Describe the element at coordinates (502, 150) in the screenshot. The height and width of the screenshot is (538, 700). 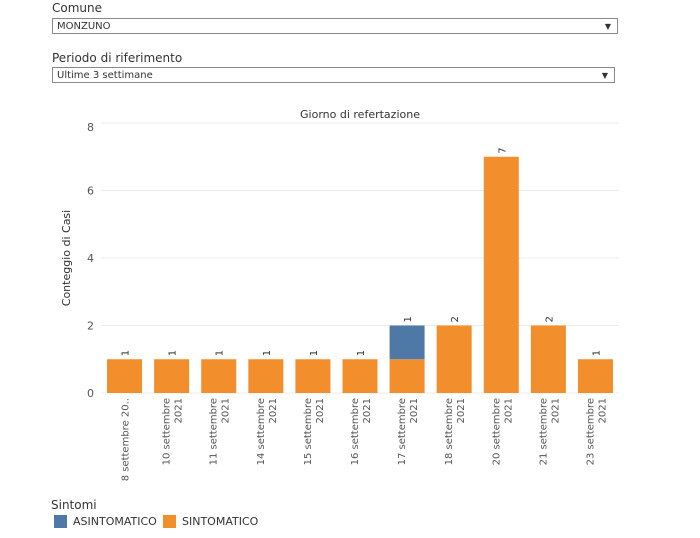
I see `data-label: 7` at that location.